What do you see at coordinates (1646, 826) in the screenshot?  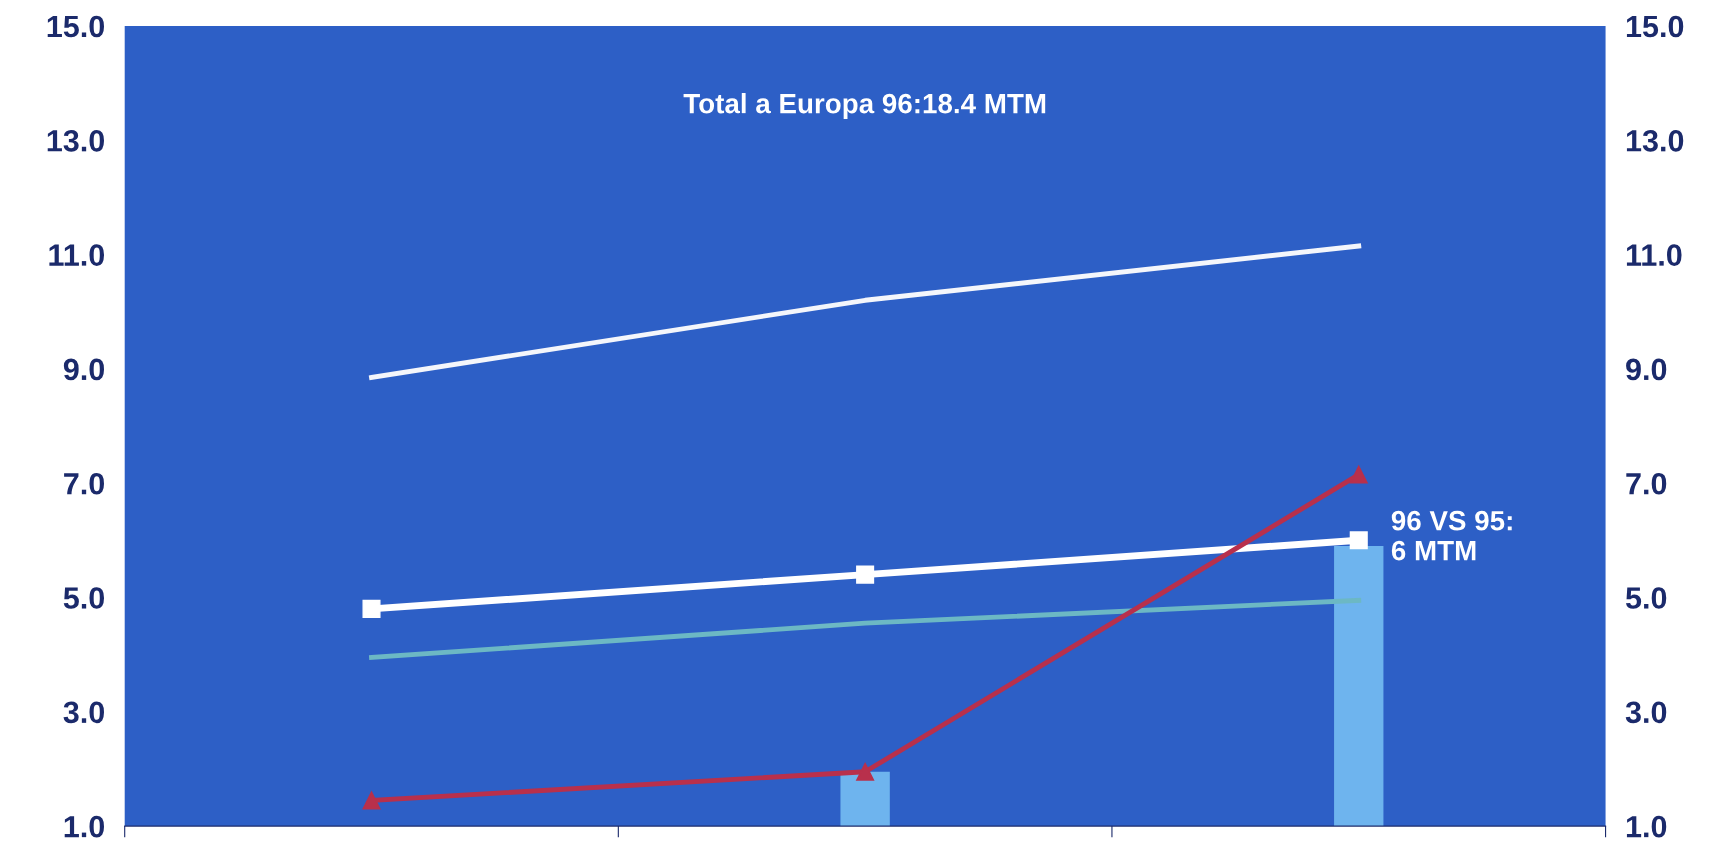 I see `y2-tick-label: 1.0` at bounding box center [1646, 826].